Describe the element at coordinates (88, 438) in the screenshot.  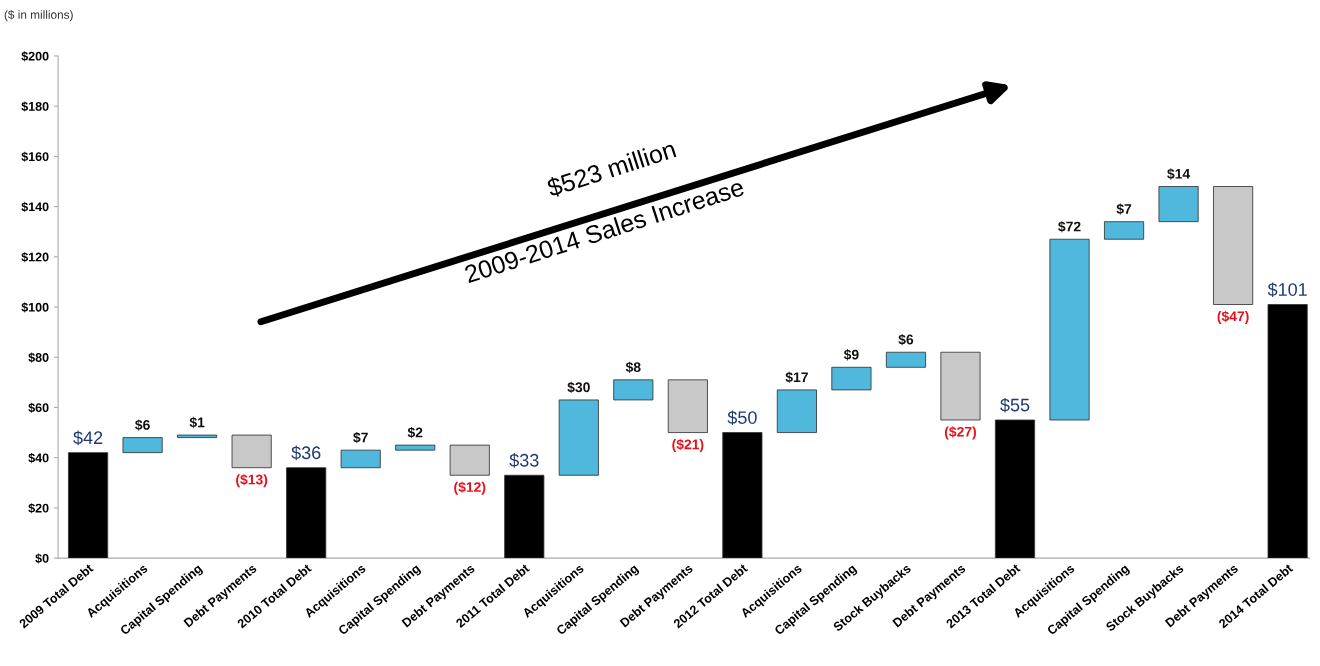
I see `data-label: $42` at that location.